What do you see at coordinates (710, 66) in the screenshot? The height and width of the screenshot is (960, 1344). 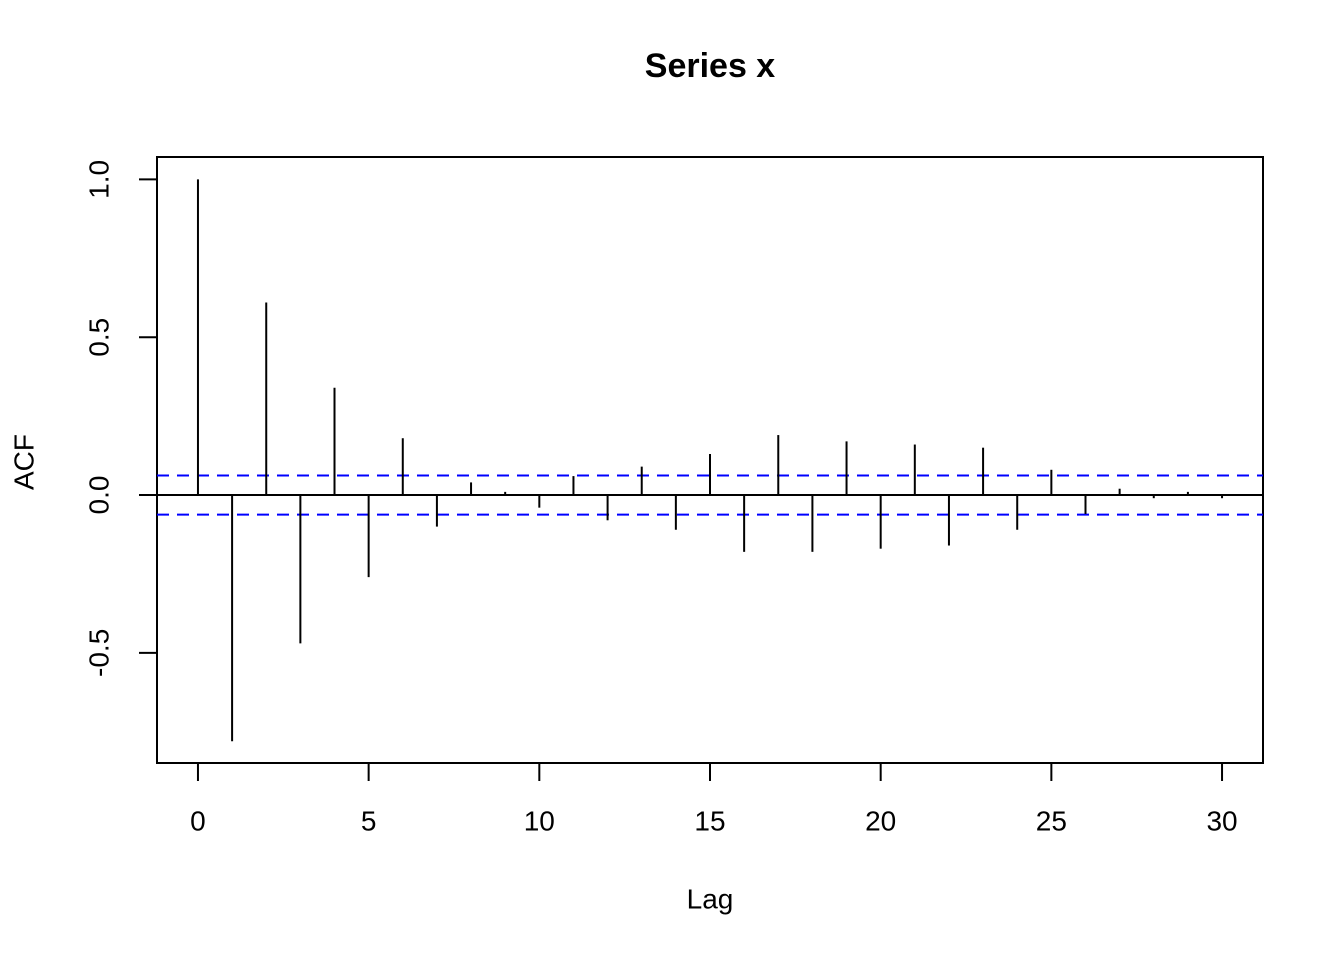 I see `chart-title: Series x` at bounding box center [710, 66].